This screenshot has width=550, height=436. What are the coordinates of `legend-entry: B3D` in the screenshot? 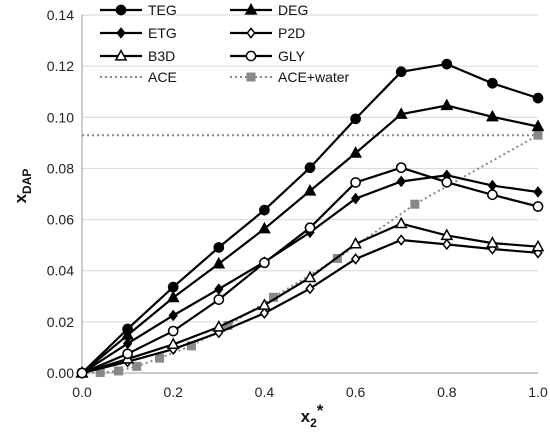 It's located at (137, 56).